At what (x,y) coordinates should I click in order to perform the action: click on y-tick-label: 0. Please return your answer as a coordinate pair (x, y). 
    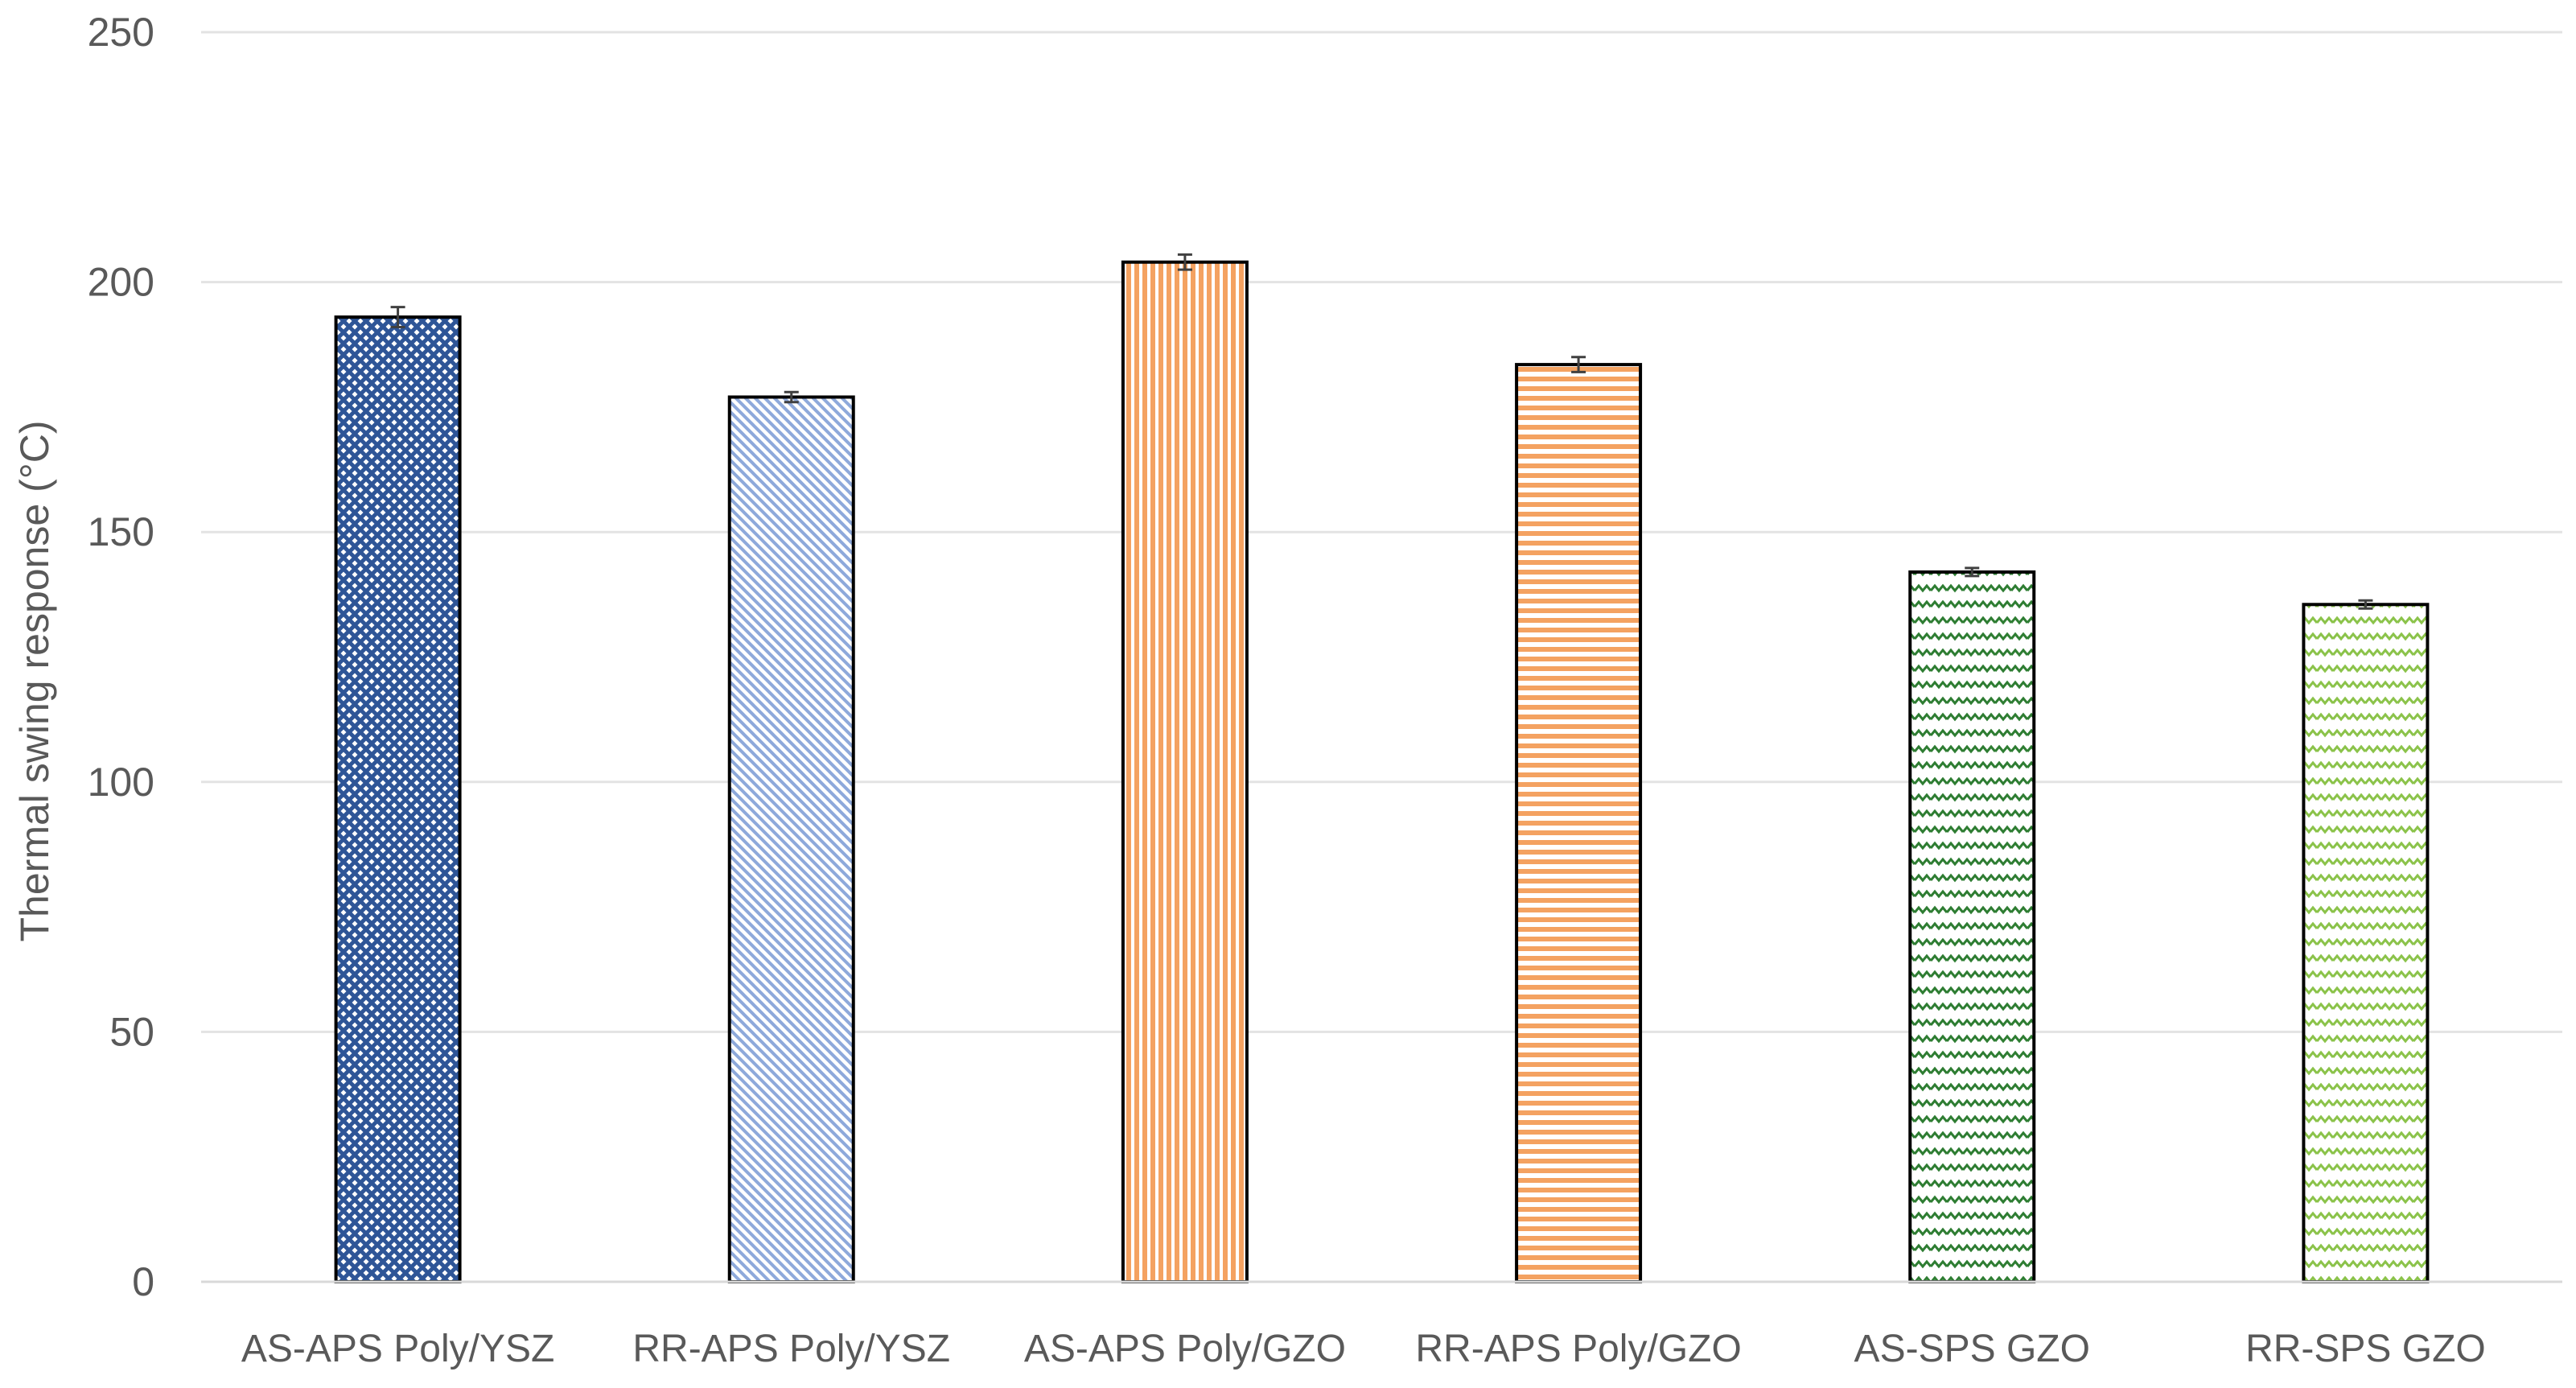
    Looking at the image, I should click on (143, 1281).